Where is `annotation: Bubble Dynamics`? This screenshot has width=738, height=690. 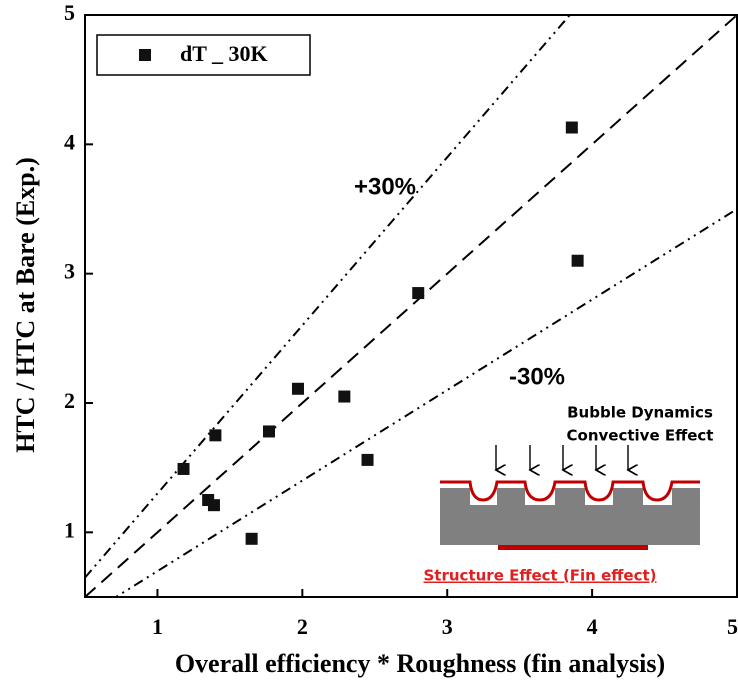
annotation: Bubble Dynamics is located at coordinates (640, 413).